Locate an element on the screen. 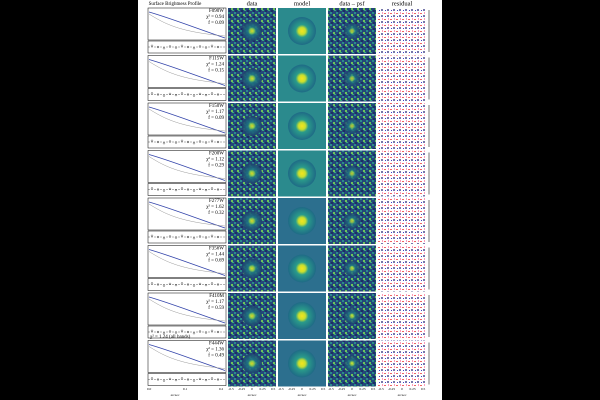  fsd-label: f = 0.29 is located at coordinates (216, 166).